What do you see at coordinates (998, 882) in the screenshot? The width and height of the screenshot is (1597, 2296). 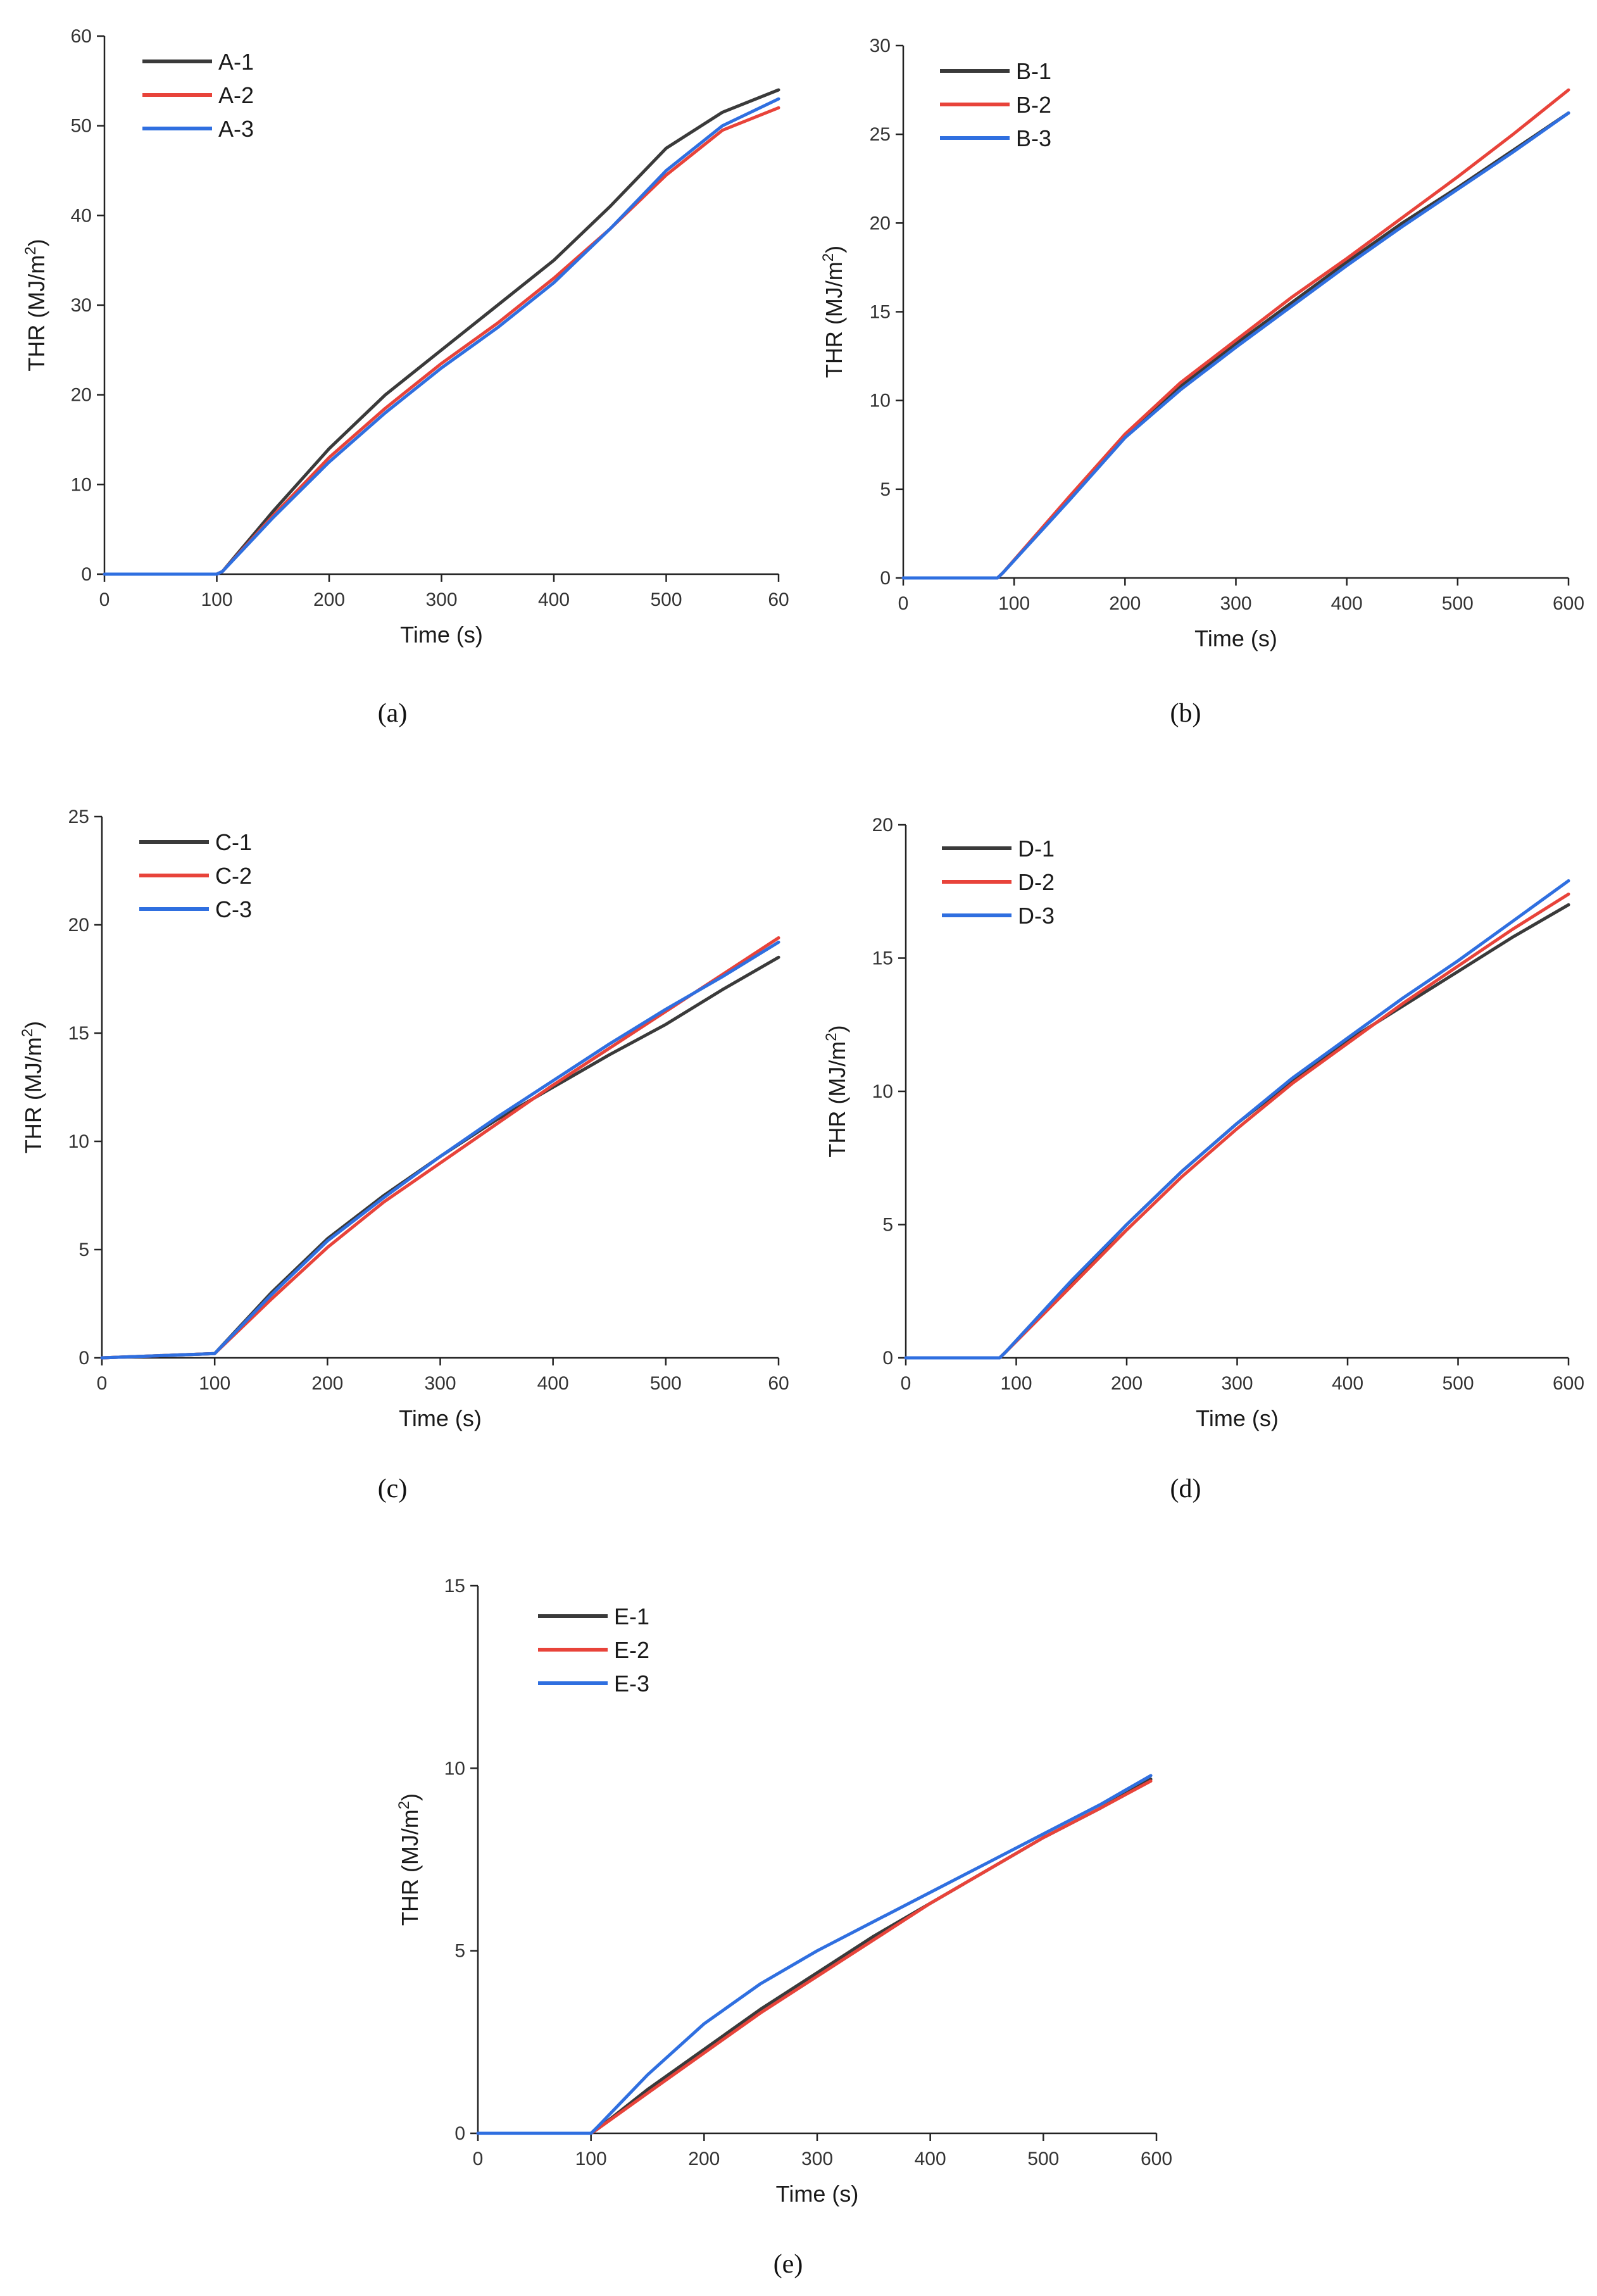 I see `legend: D-1 D-2 D-3` at bounding box center [998, 882].